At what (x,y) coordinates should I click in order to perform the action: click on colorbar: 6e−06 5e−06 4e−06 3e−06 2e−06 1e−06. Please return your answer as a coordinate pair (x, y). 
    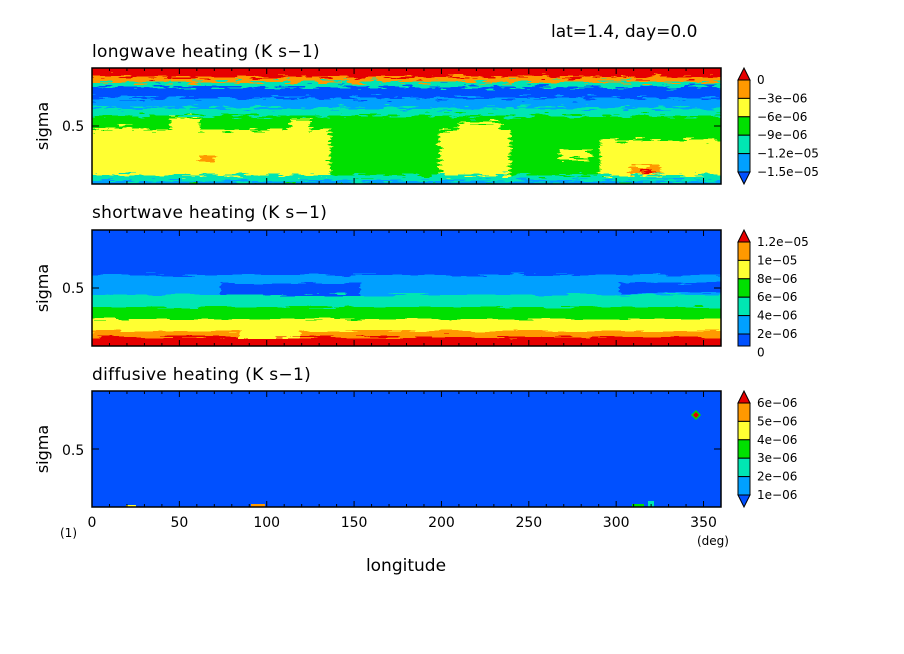
    Looking at the image, I should click on (767, 449).